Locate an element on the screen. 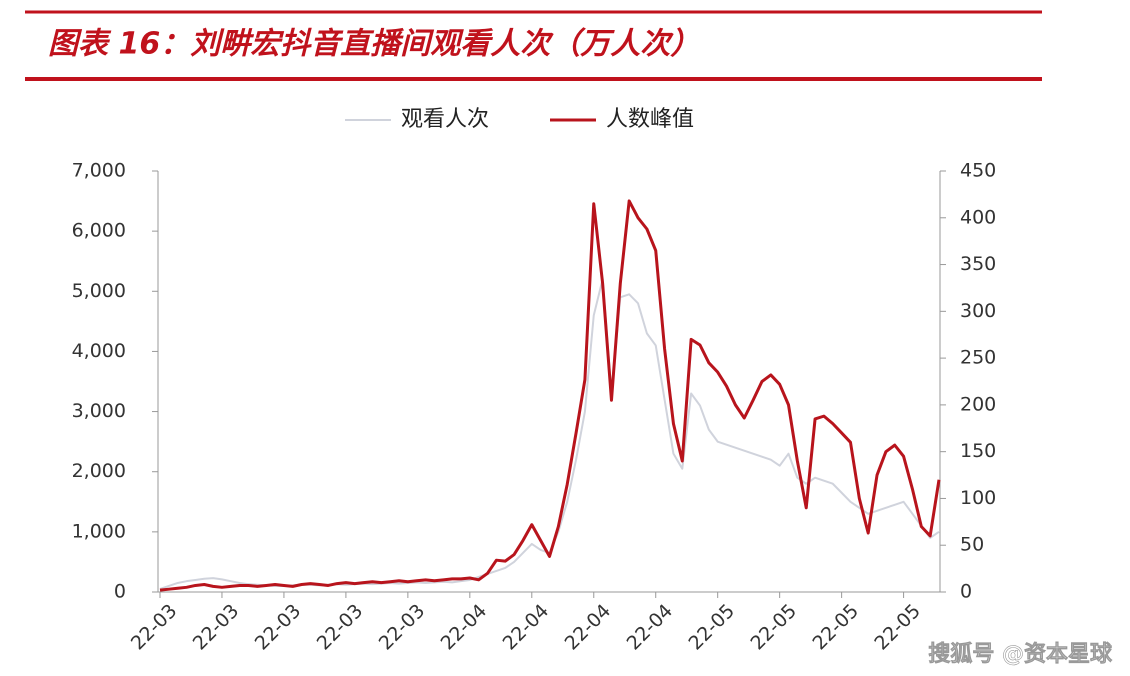  legend-label: 人数峰值 is located at coordinates (650, 119).